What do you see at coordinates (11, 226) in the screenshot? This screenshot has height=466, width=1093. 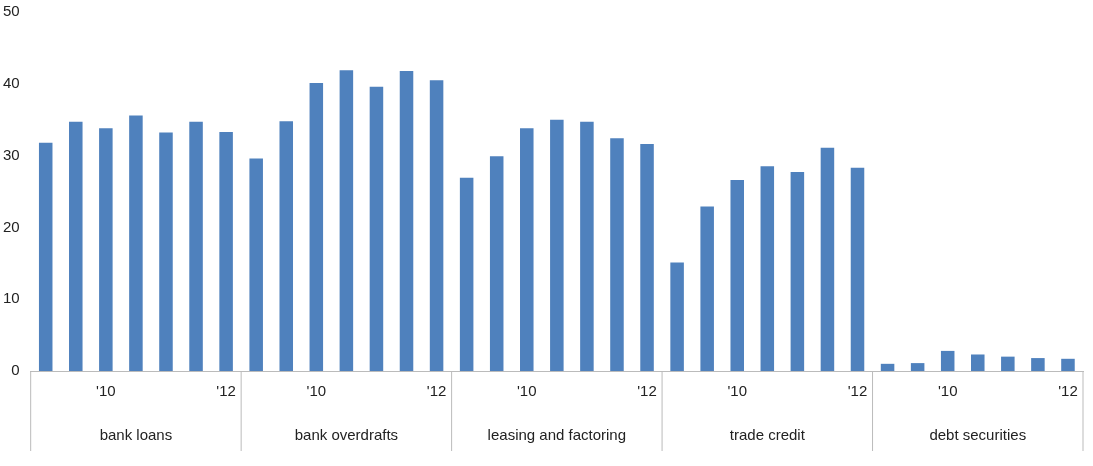 I see `y-tick-label: 20` at bounding box center [11, 226].